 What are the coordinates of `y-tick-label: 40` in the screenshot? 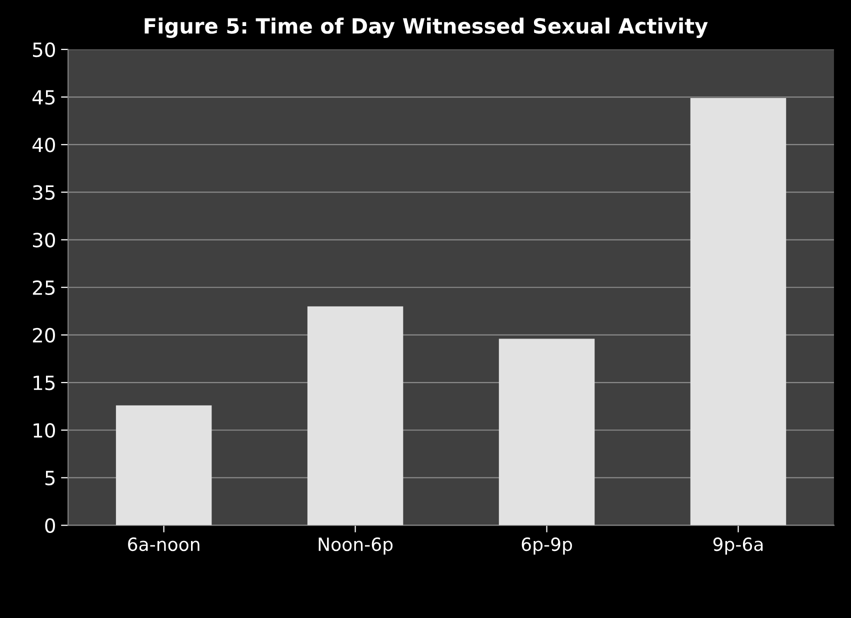 It's located at (43, 145).